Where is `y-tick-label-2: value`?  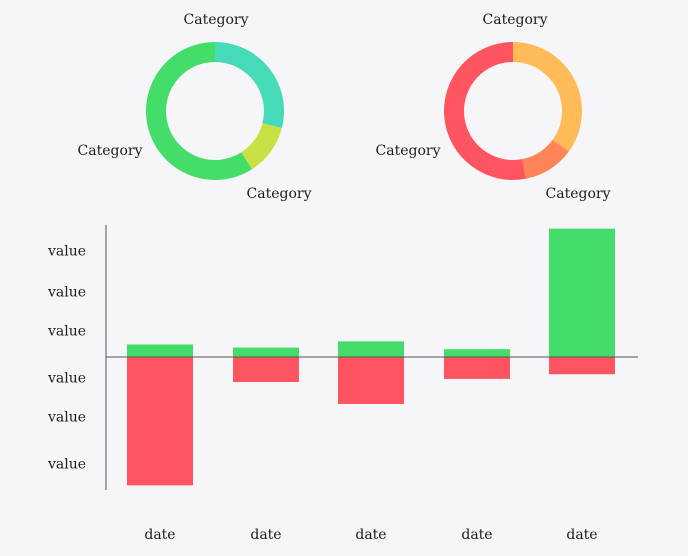 y-tick-label-2: value is located at coordinates (66, 292).